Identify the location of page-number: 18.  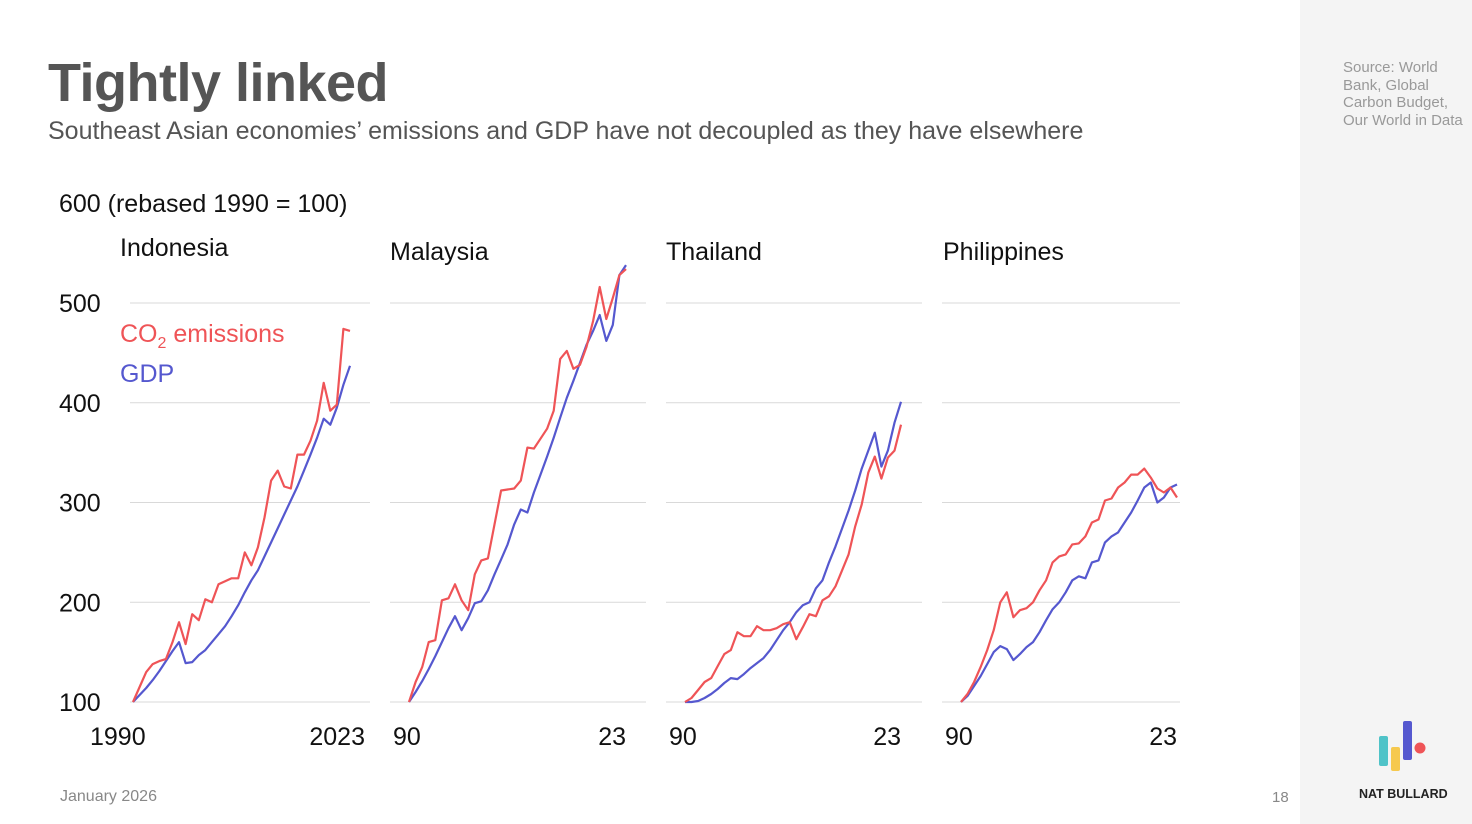
(1280, 797).